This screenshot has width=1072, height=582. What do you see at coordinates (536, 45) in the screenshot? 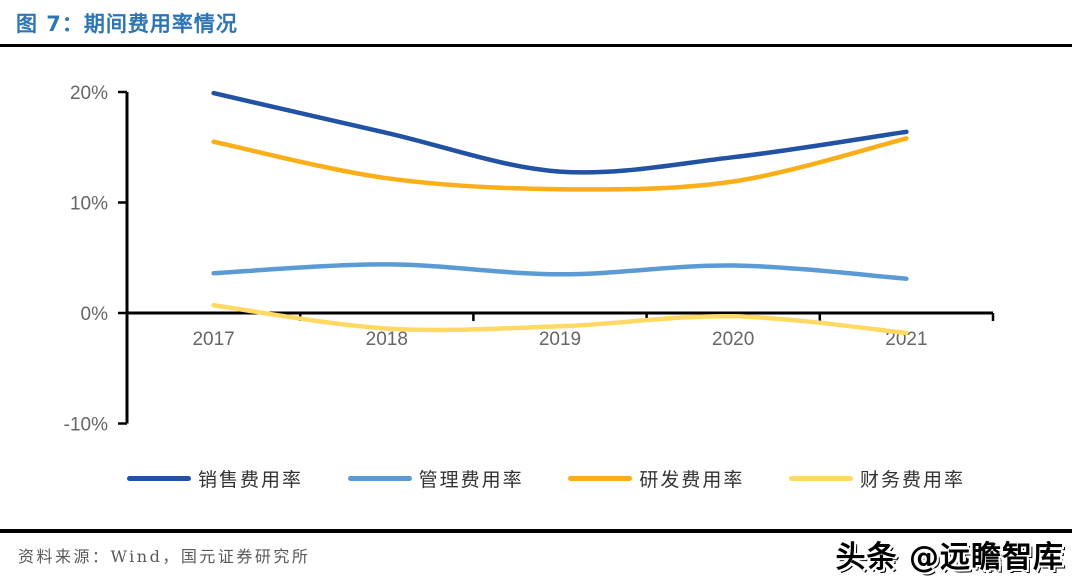
I see `top-divider` at bounding box center [536, 45].